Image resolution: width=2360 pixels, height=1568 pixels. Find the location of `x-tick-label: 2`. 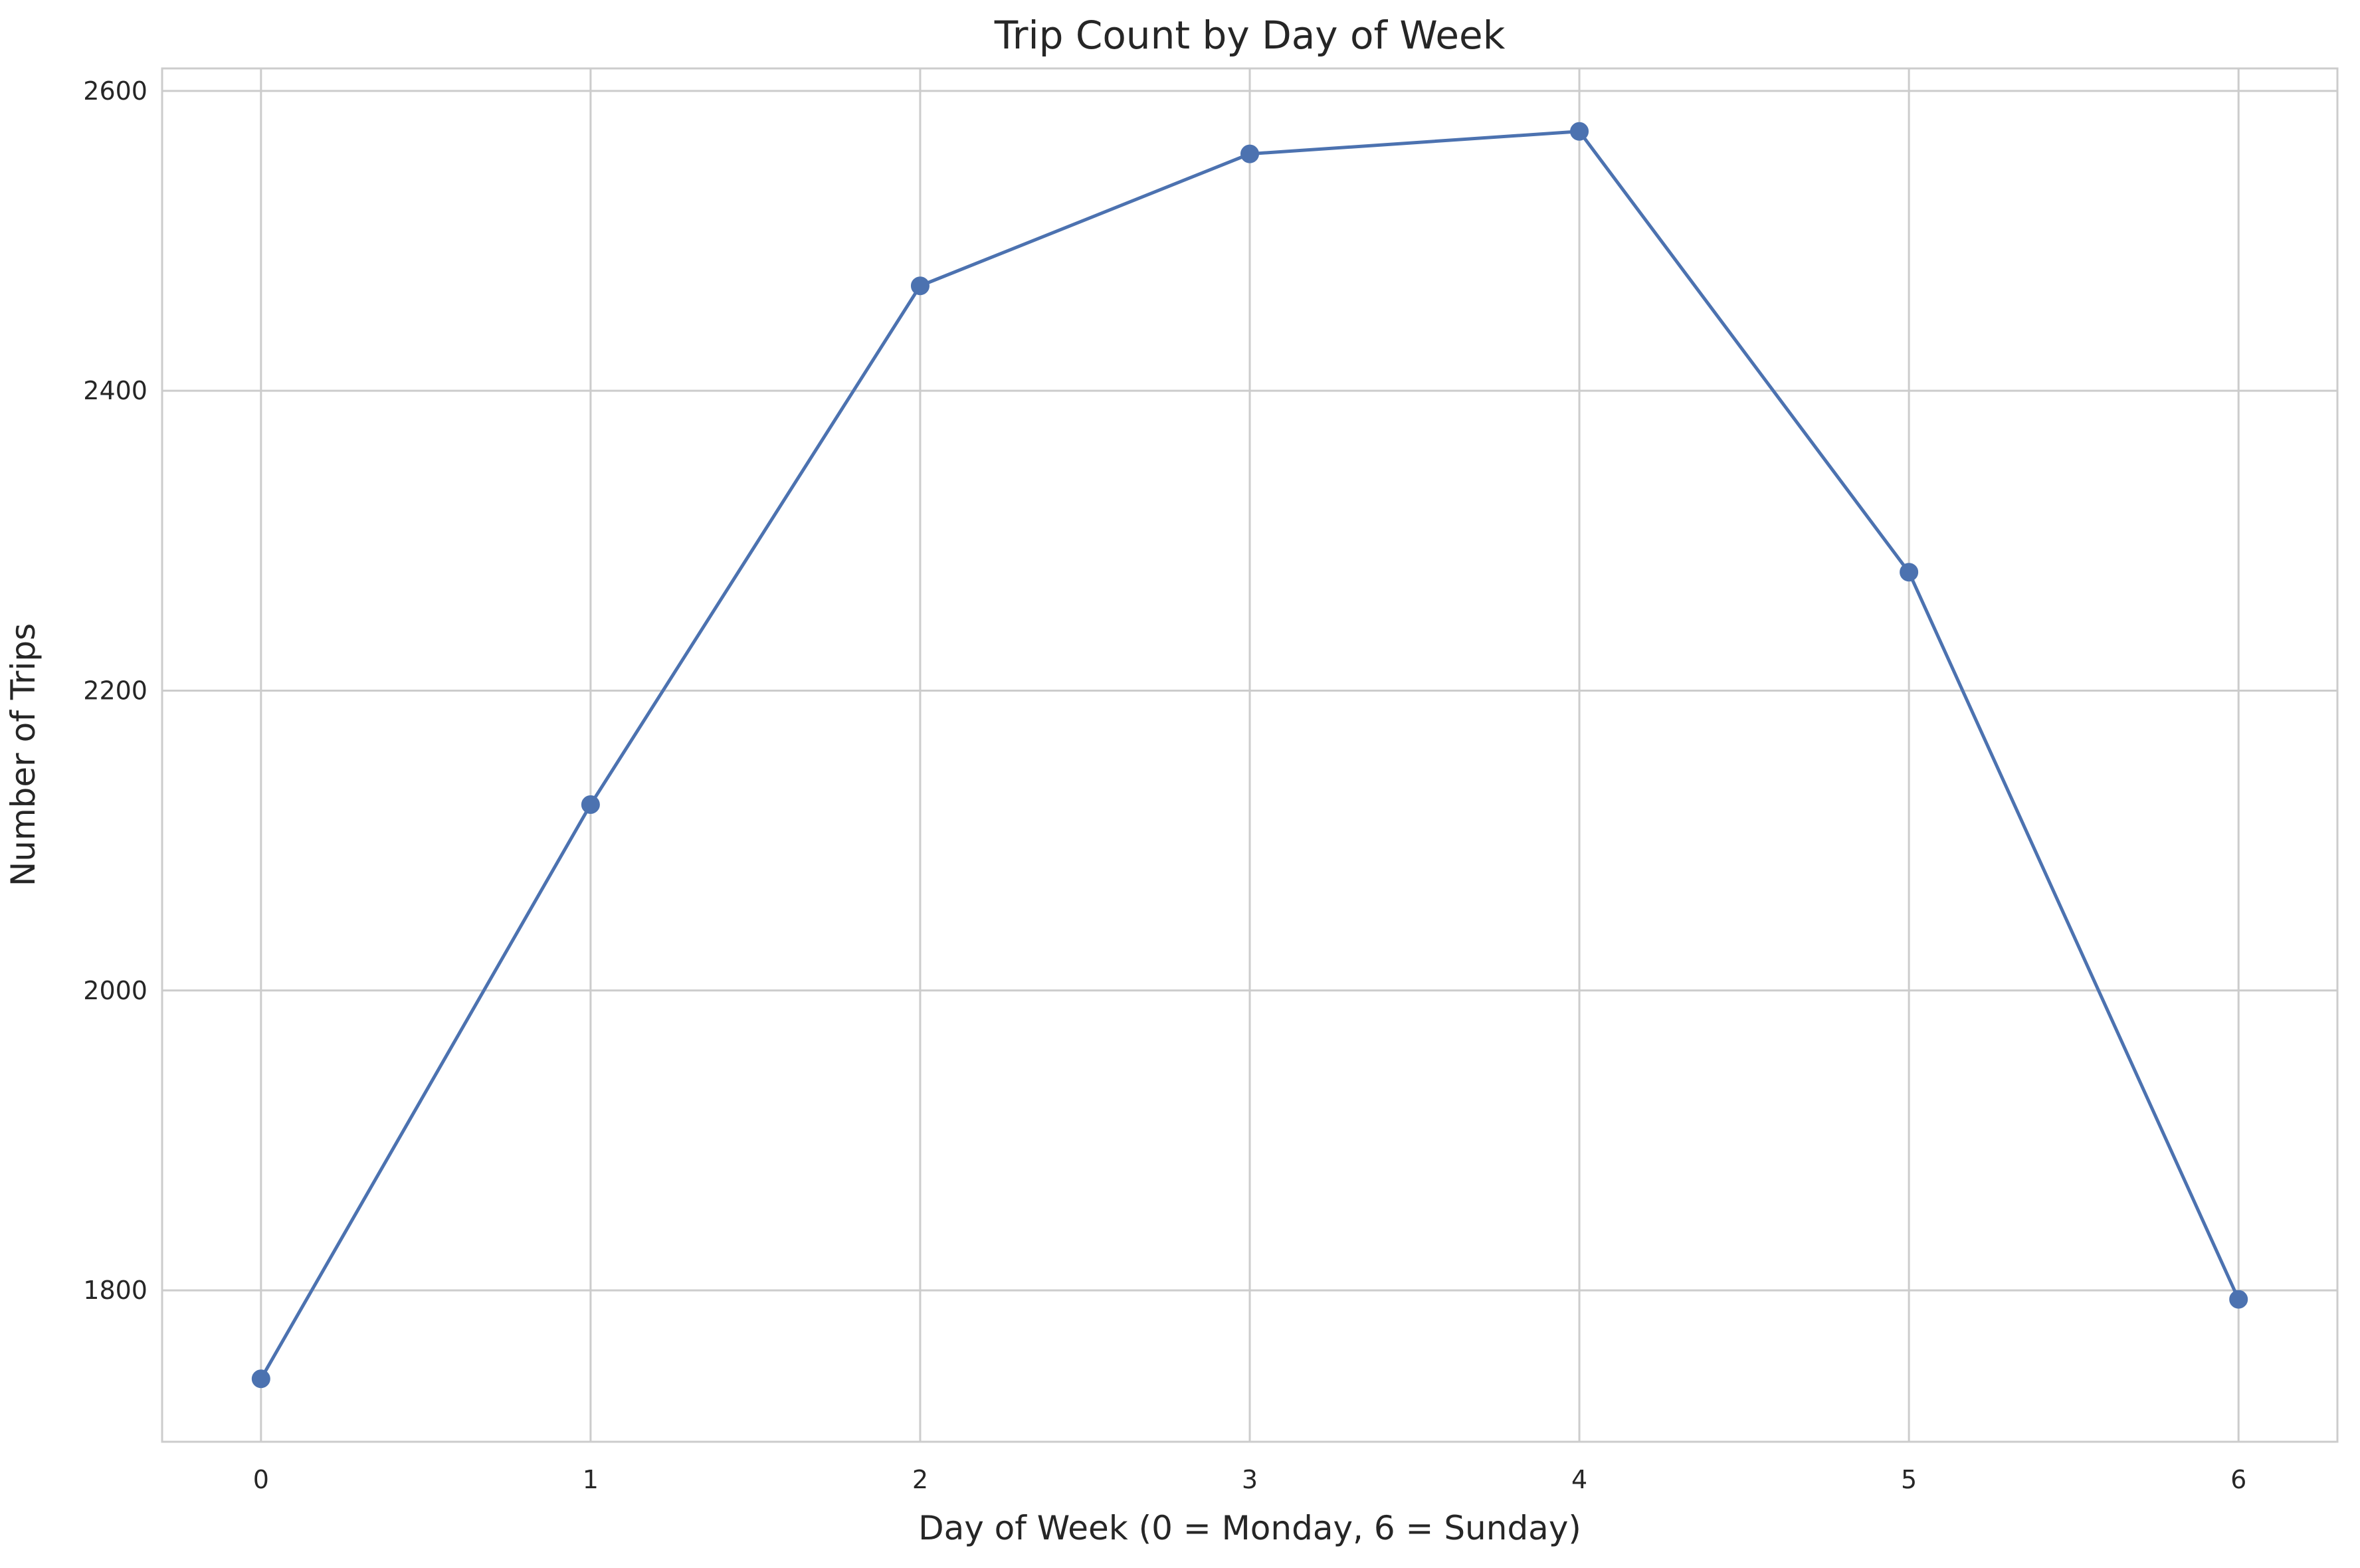

x-tick-label: 2 is located at coordinates (920, 1479).